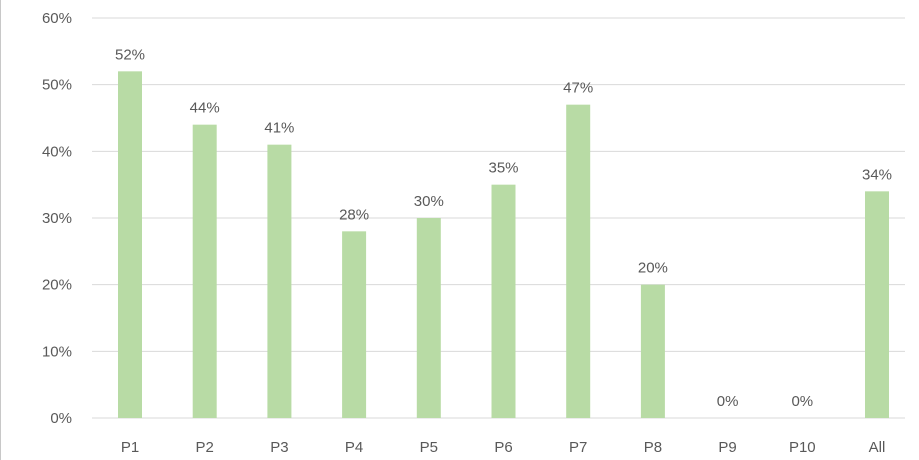 Image resolution: width=919 pixels, height=460 pixels. Describe the element at coordinates (0, 230) in the screenshot. I see `chart-left-border` at that location.